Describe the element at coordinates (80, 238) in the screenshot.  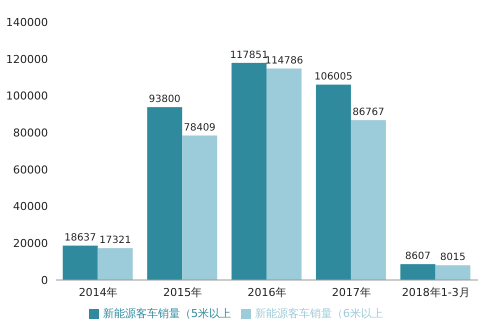
I see `data-label: 18637` at that location.